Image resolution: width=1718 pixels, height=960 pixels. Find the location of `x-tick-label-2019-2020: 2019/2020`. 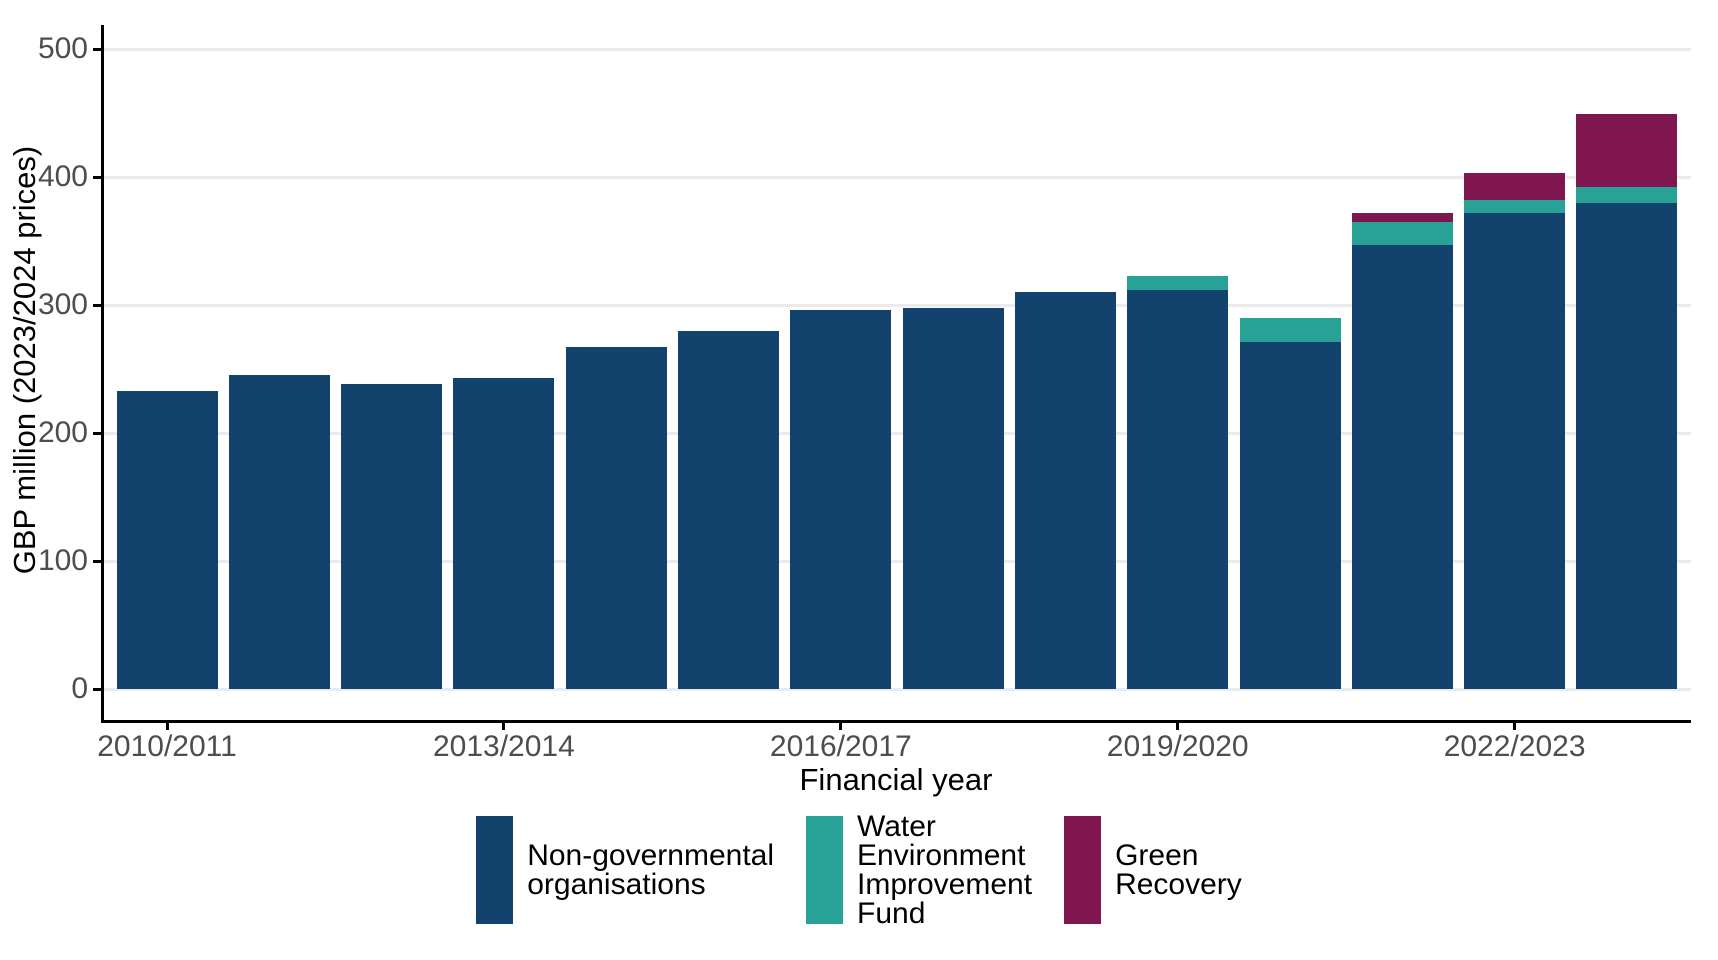

x-tick-label-2019-2020: 2019/2020 is located at coordinates (1177, 746).